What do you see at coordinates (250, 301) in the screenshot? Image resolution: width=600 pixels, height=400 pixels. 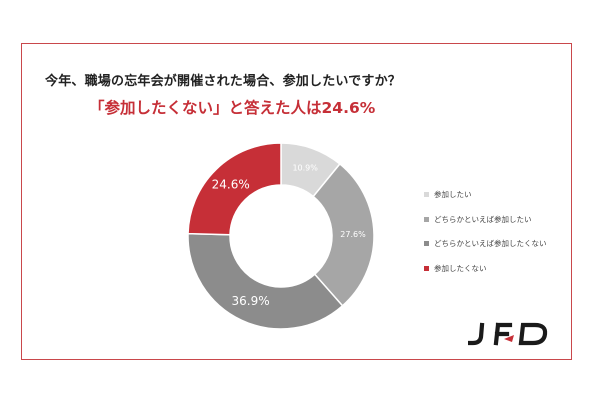 I see `label-dochiraka-shitakunai: 36.9%` at bounding box center [250, 301].